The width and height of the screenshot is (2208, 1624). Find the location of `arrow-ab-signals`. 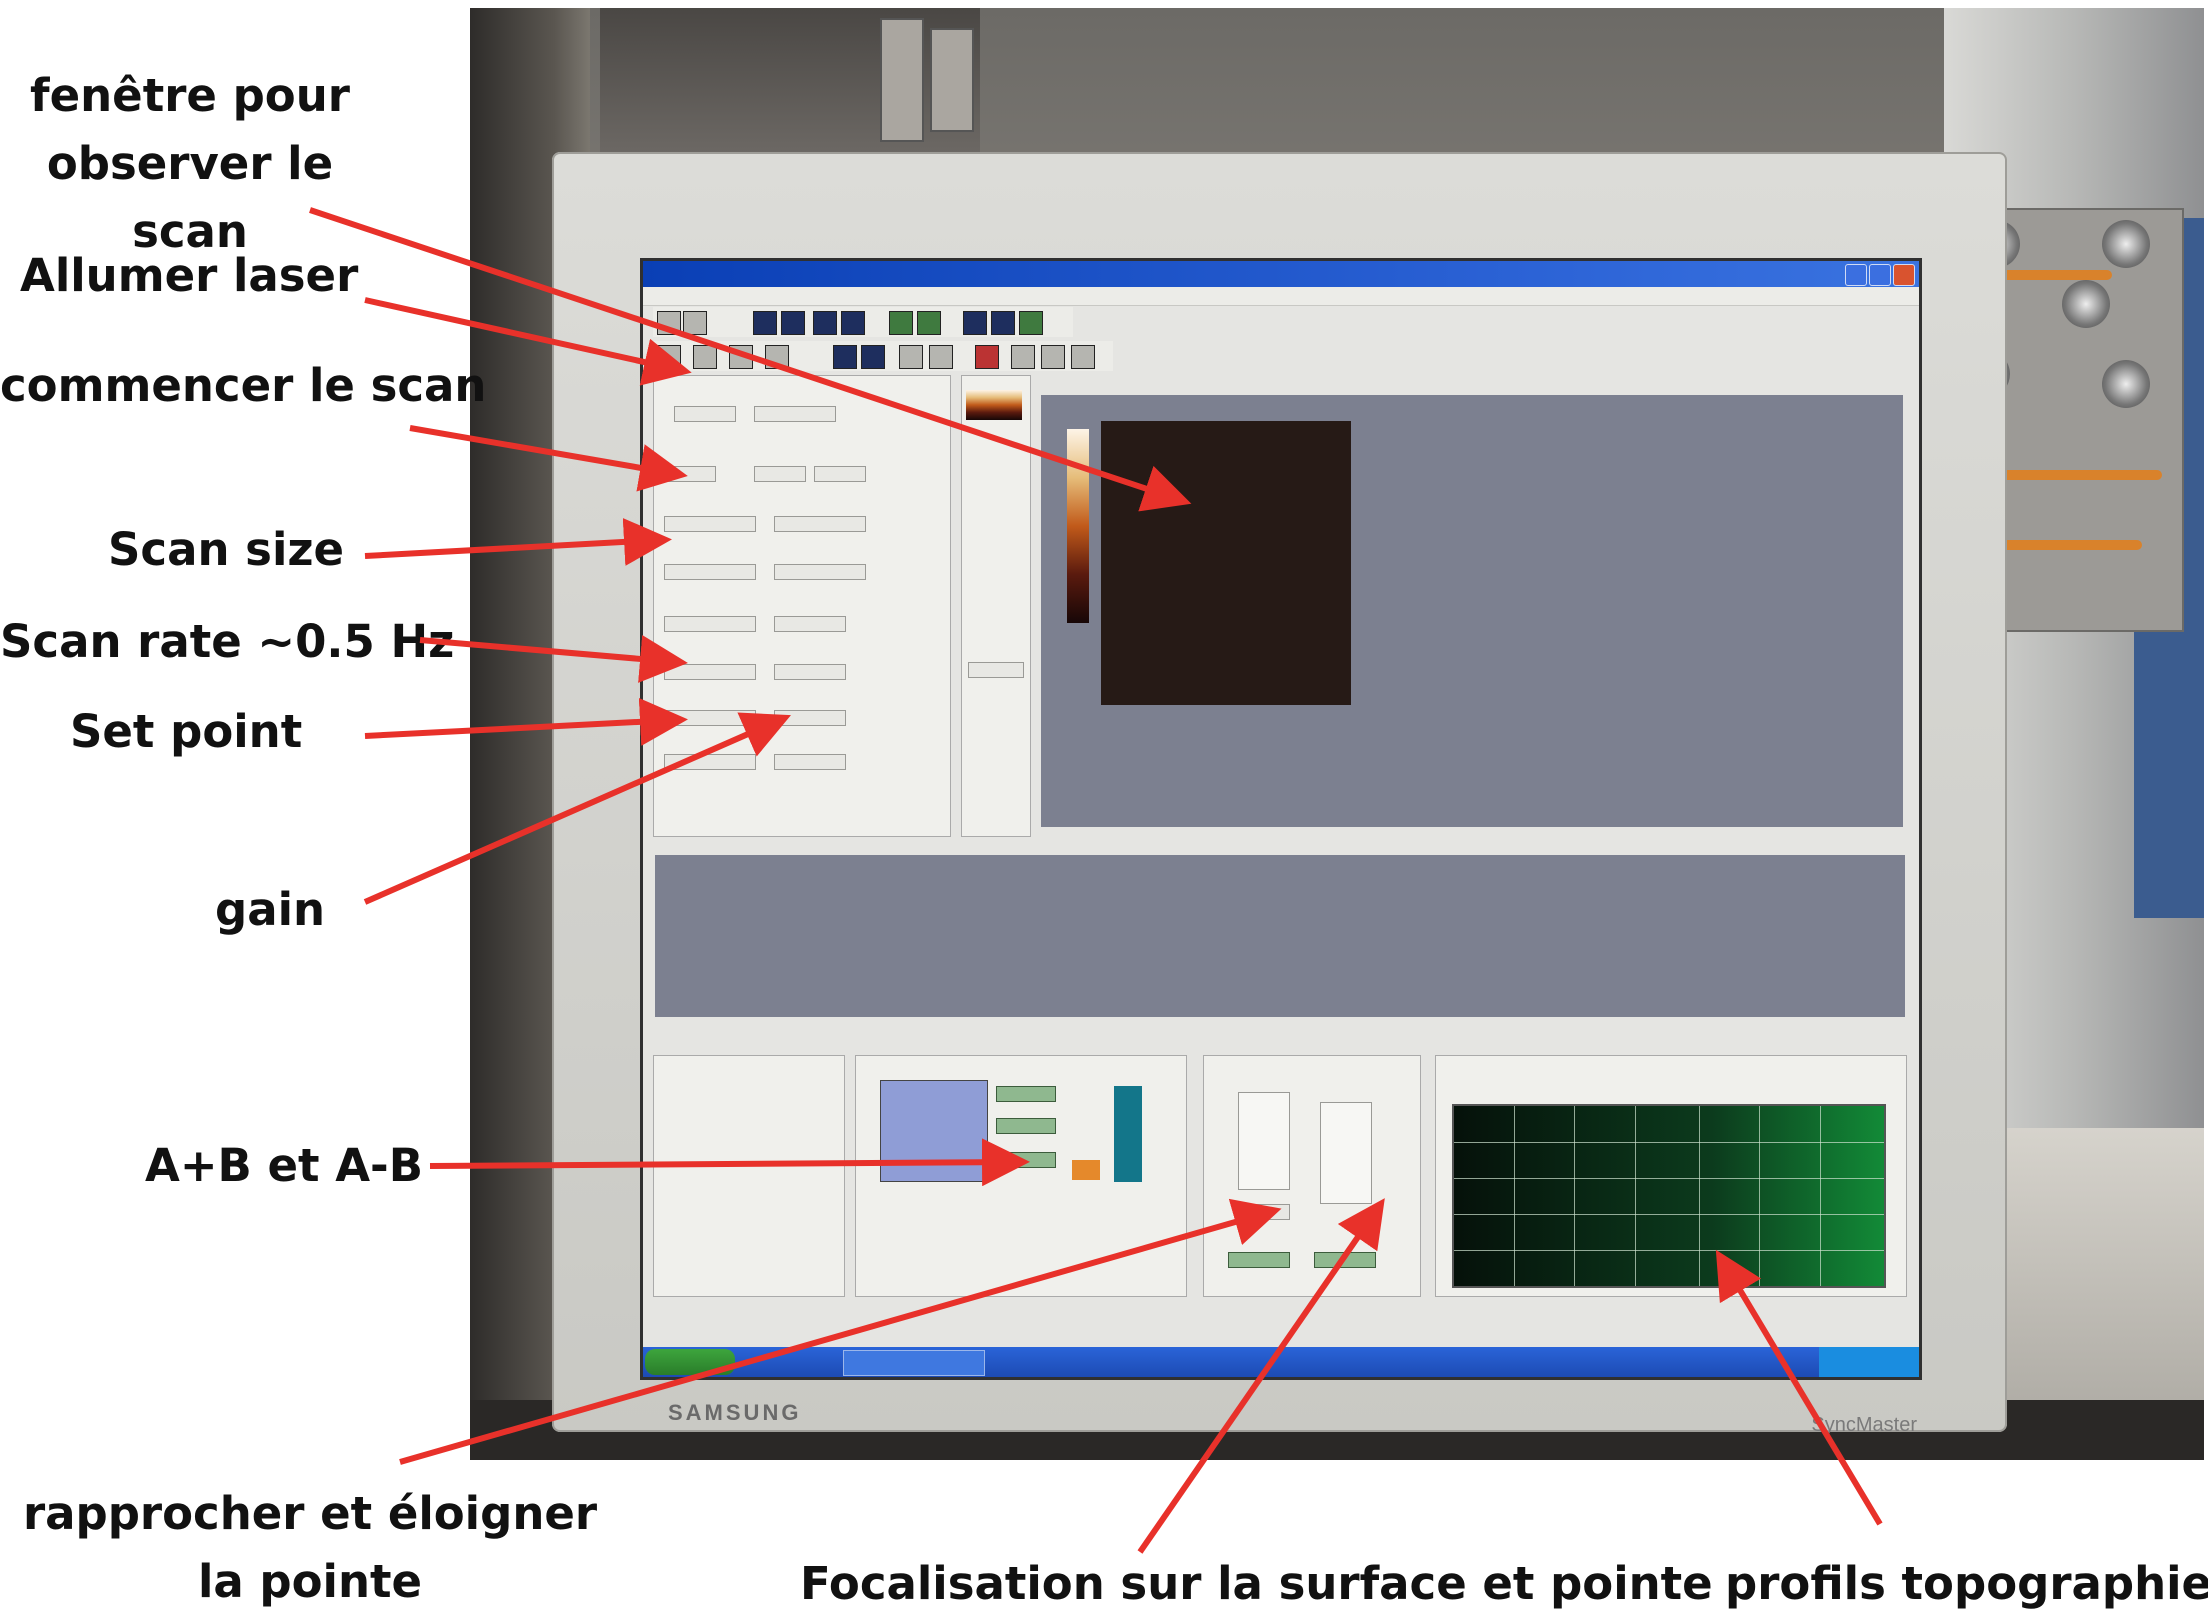

arrow-ab-signals is located at coordinates (729, 1162).